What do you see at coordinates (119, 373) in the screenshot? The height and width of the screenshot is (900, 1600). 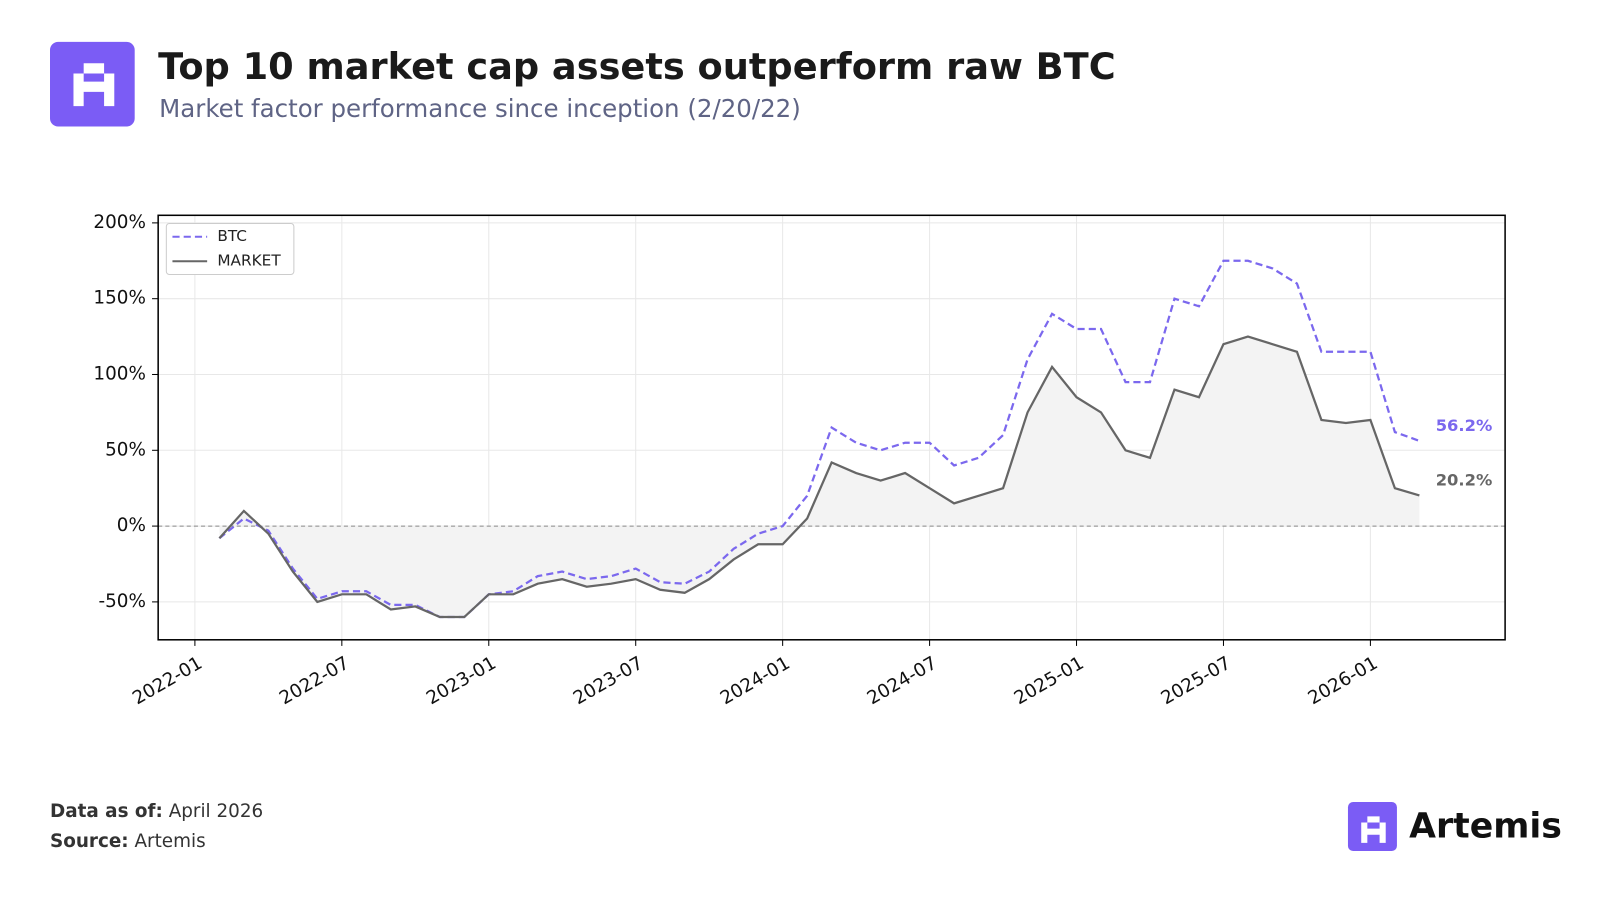 I see `y-tick-label: 100%` at bounding box center [119, 373].